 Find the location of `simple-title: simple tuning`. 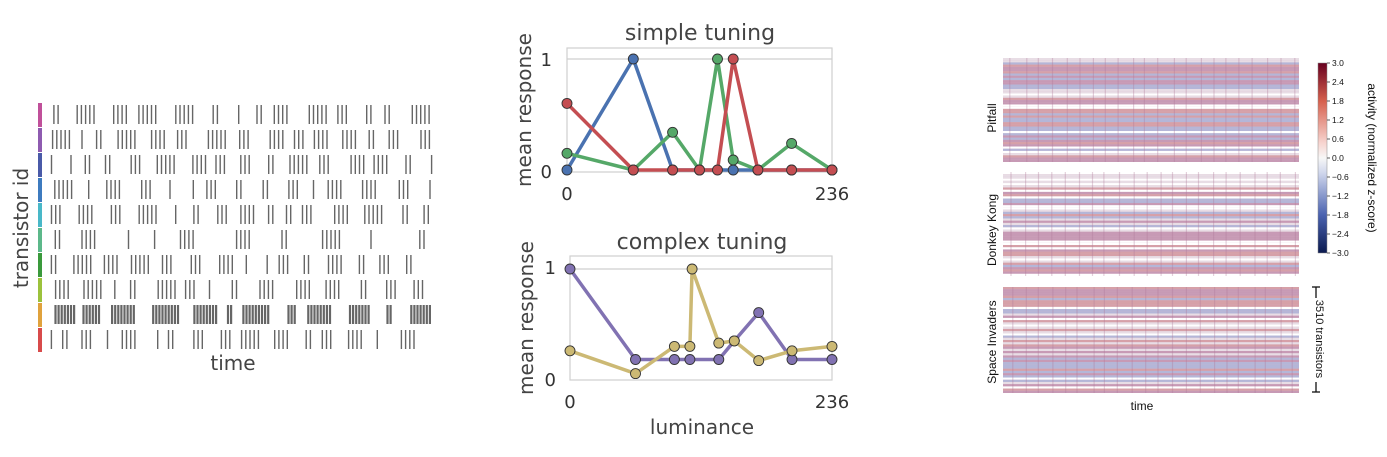

simple-title: simple tuning is located at coordinates (700, 33).